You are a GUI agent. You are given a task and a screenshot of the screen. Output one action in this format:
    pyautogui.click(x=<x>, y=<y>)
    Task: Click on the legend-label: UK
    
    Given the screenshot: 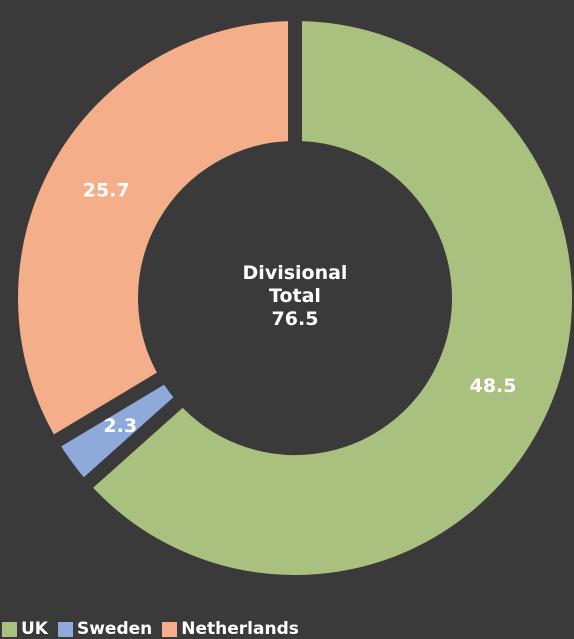 What is the action you would take?
    pyautogui.click(x=34, y=629)
    